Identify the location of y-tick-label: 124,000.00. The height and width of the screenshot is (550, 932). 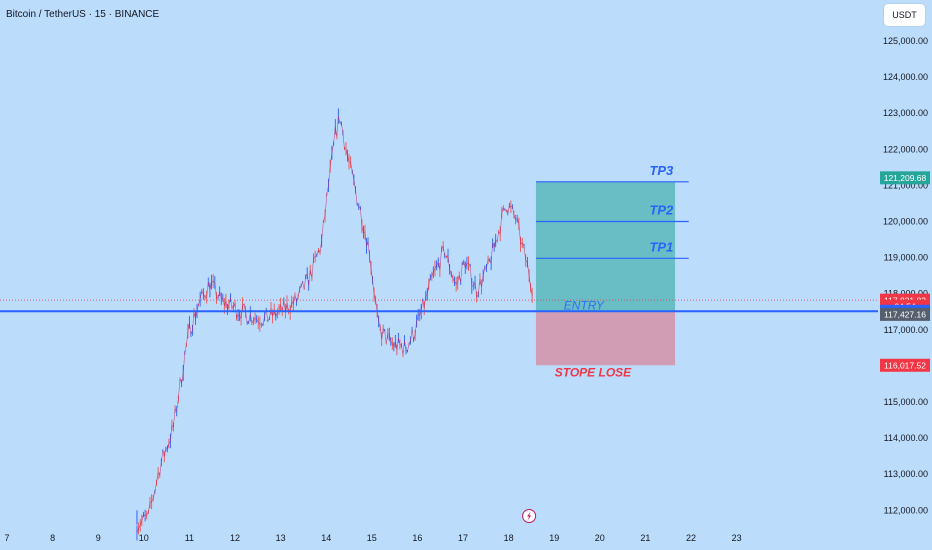
(905, 77).